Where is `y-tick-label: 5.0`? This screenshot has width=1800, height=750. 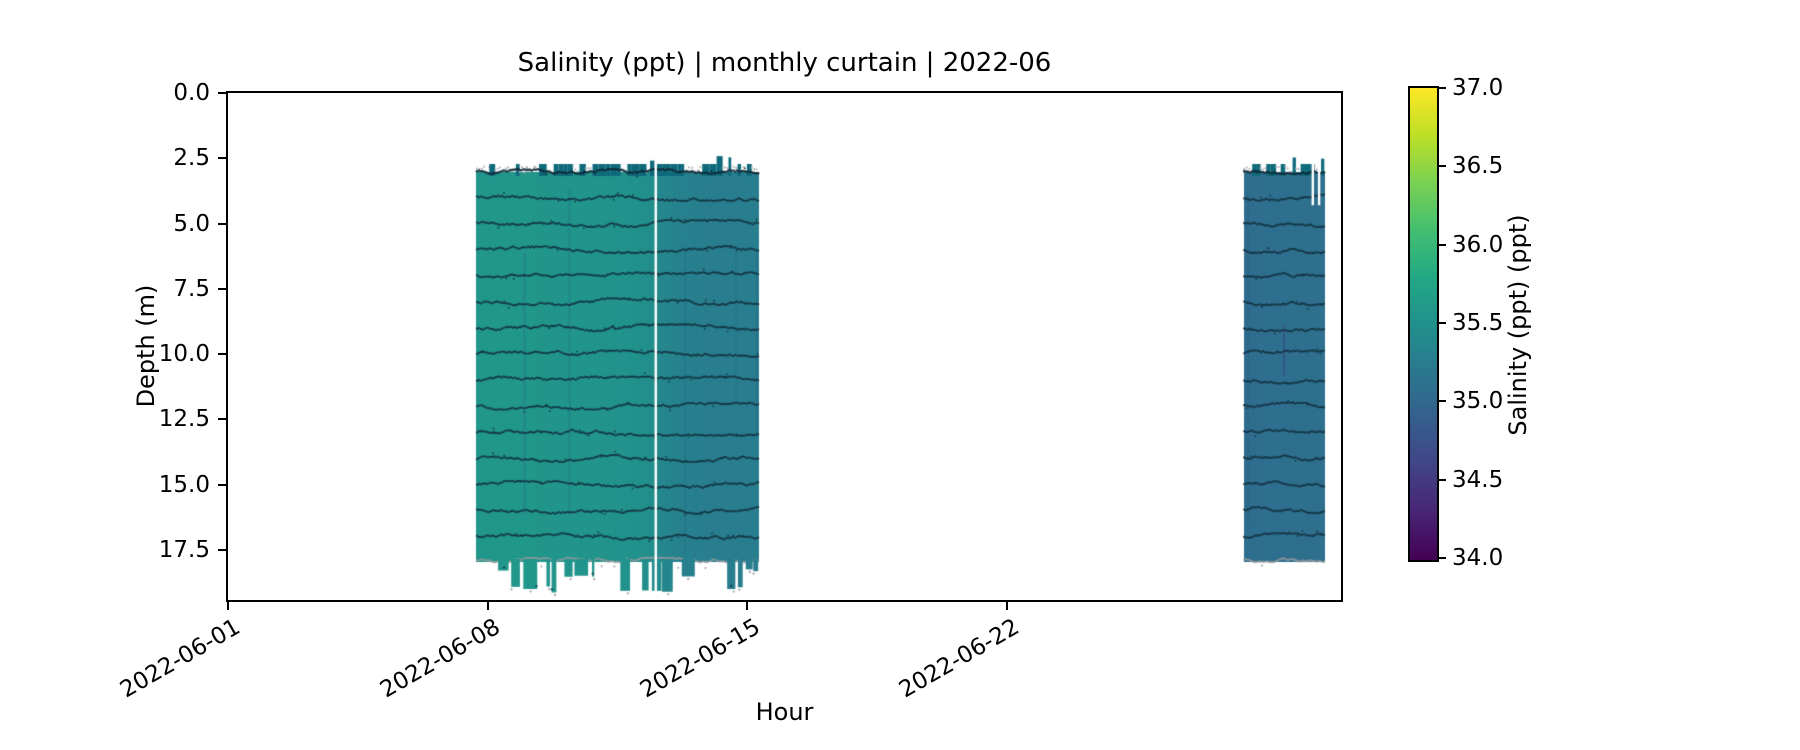
y-tick-label: 5.0 is located at coordinates (191, 223).